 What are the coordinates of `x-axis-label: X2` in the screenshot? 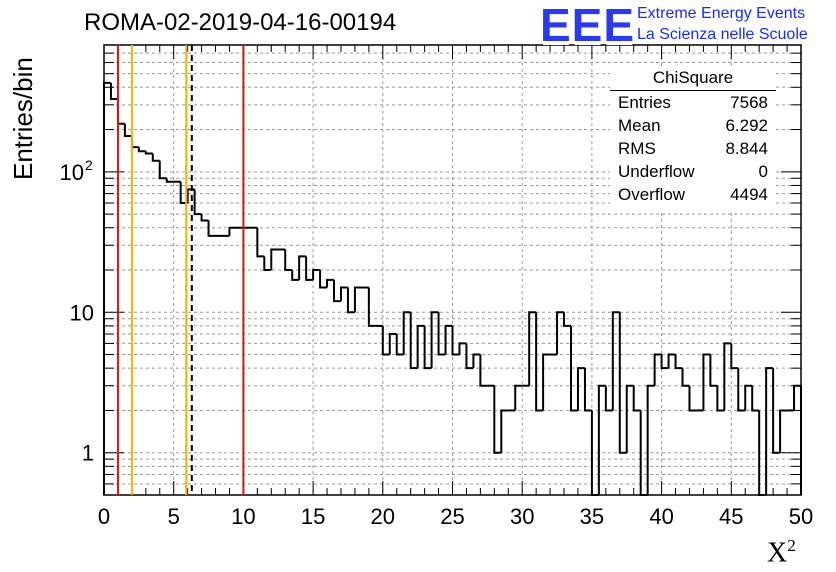 It's located at (781, 552).